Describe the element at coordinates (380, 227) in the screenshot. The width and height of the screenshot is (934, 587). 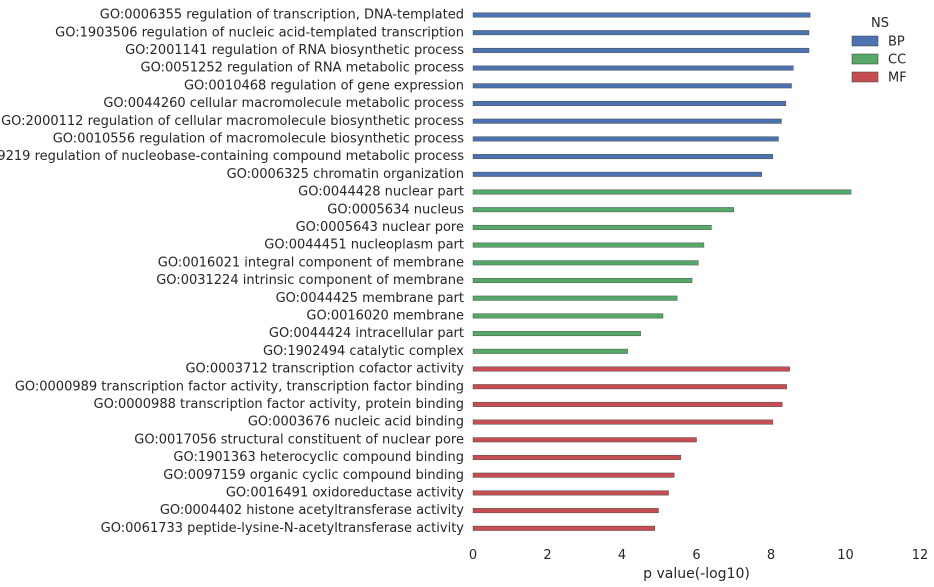
I see `category-label: GO:0005643 nuclear pore` at that location.